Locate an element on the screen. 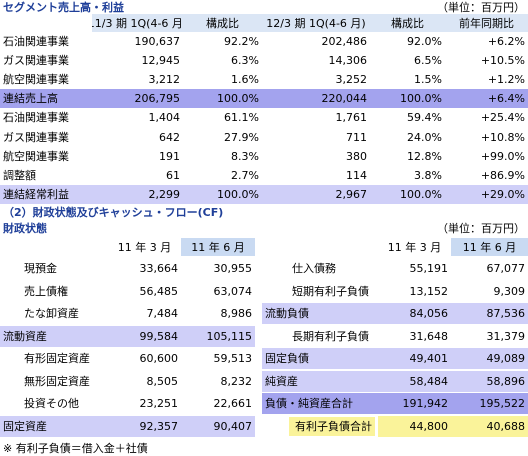 This screenshot has width=528, height=456. section-title: （2）財政状態及びキャッシュ・フロー(CF) is located at coordinates (113, 212).